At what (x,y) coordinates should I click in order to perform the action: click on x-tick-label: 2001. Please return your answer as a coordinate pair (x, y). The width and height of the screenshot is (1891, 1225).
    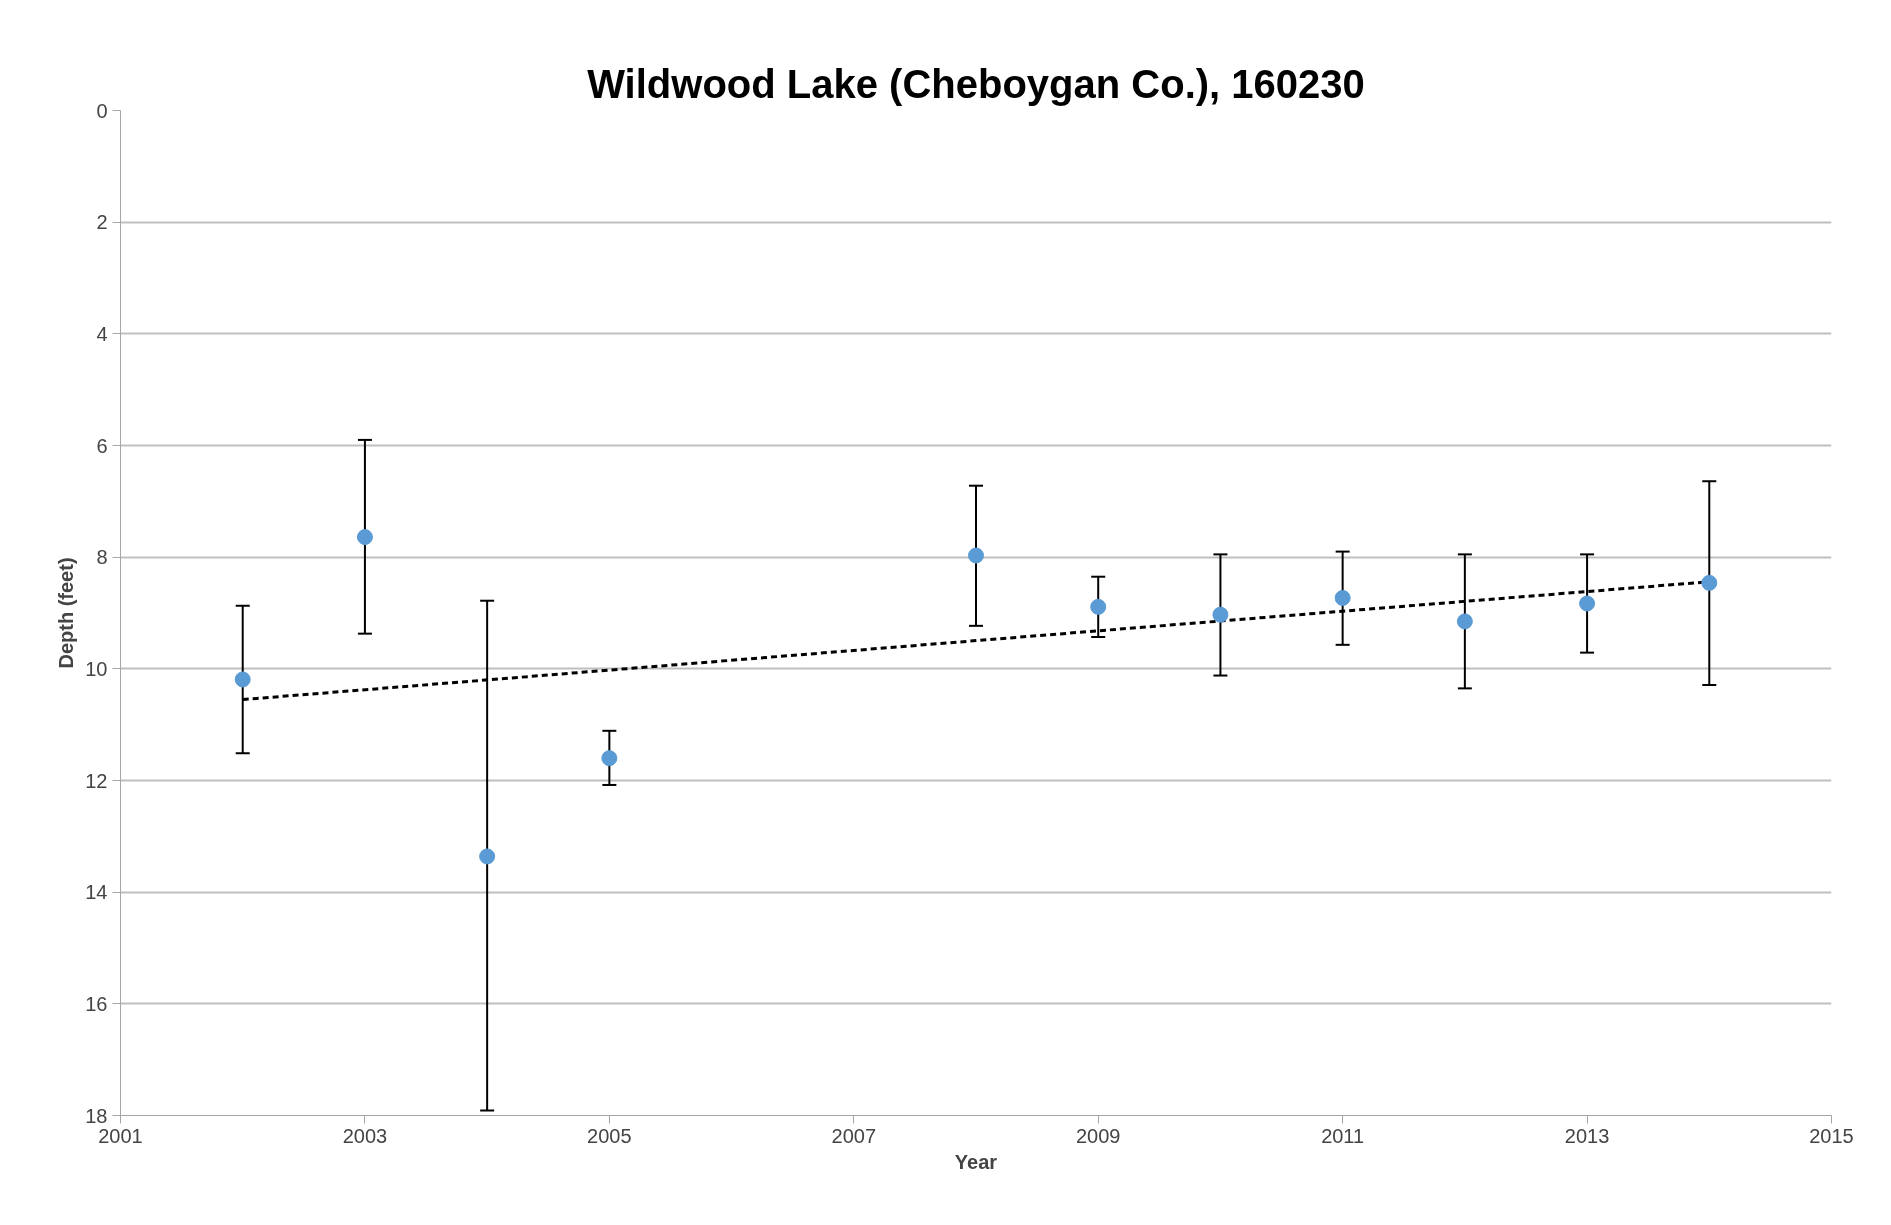
    Looking at the image, I should click on (120, 1135).